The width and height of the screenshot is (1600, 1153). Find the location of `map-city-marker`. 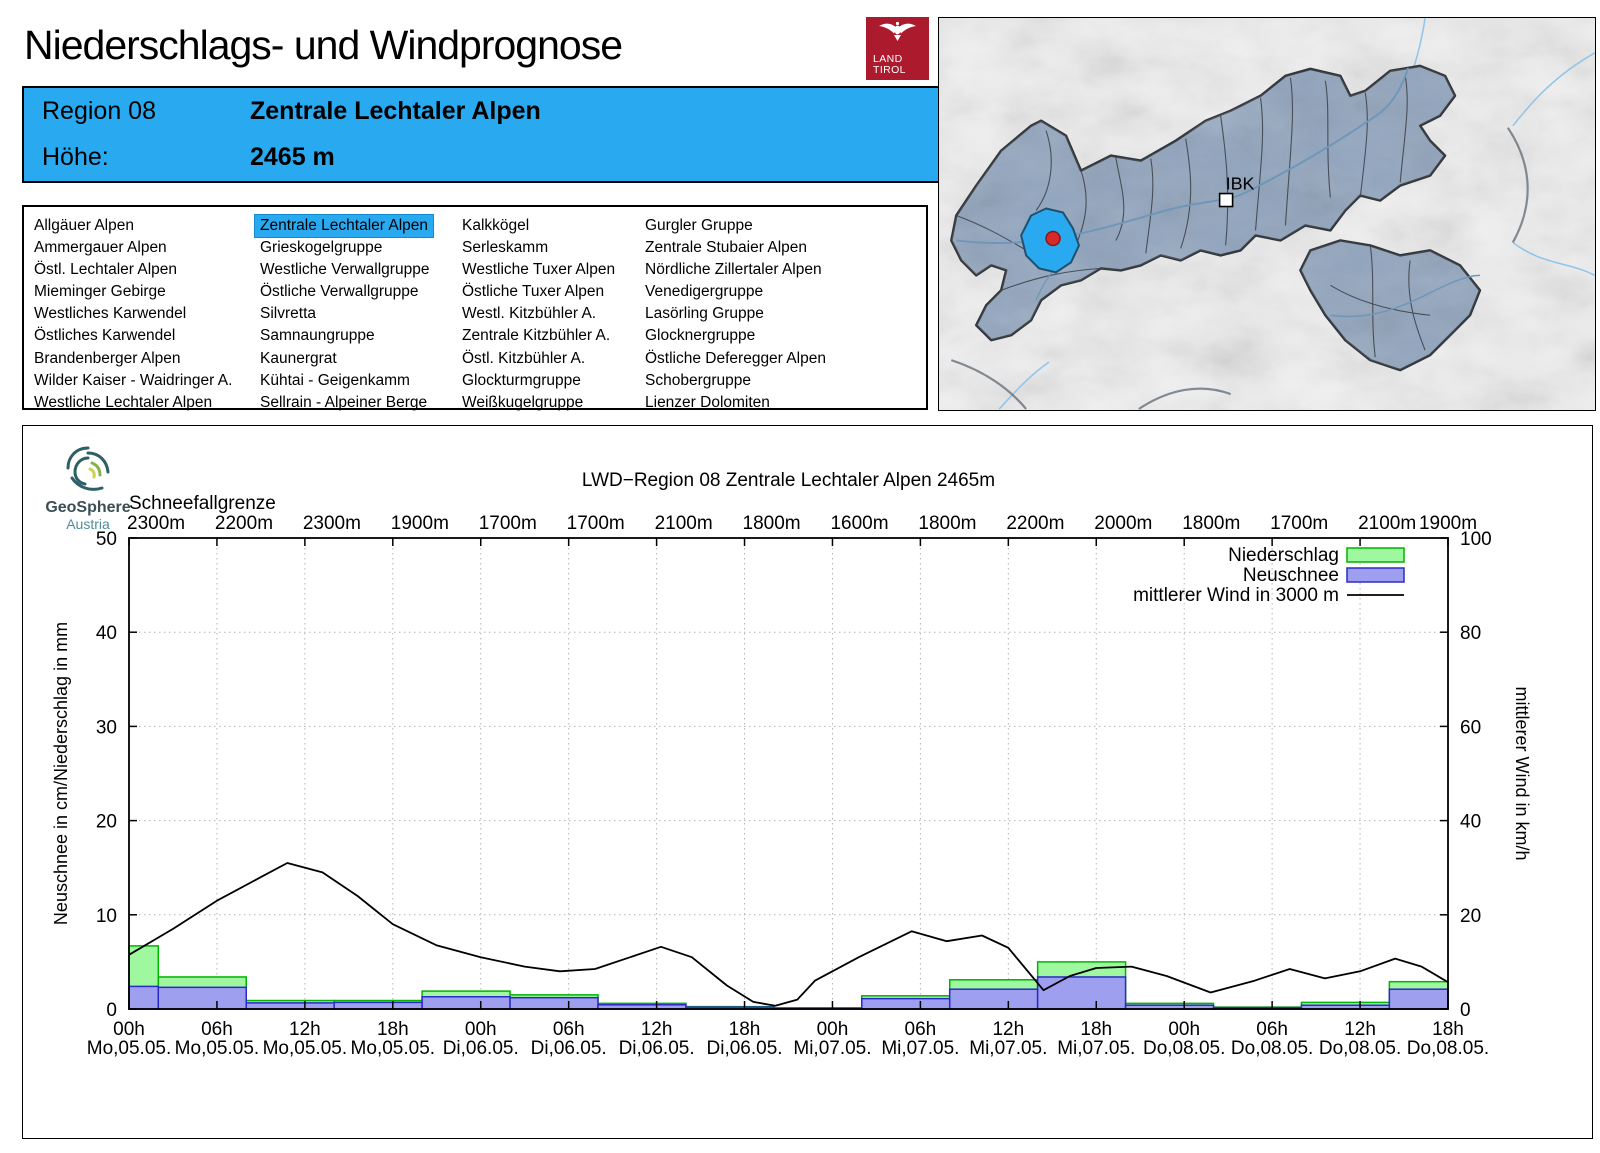

map-city-marker is located at coordinates (1226, 200).